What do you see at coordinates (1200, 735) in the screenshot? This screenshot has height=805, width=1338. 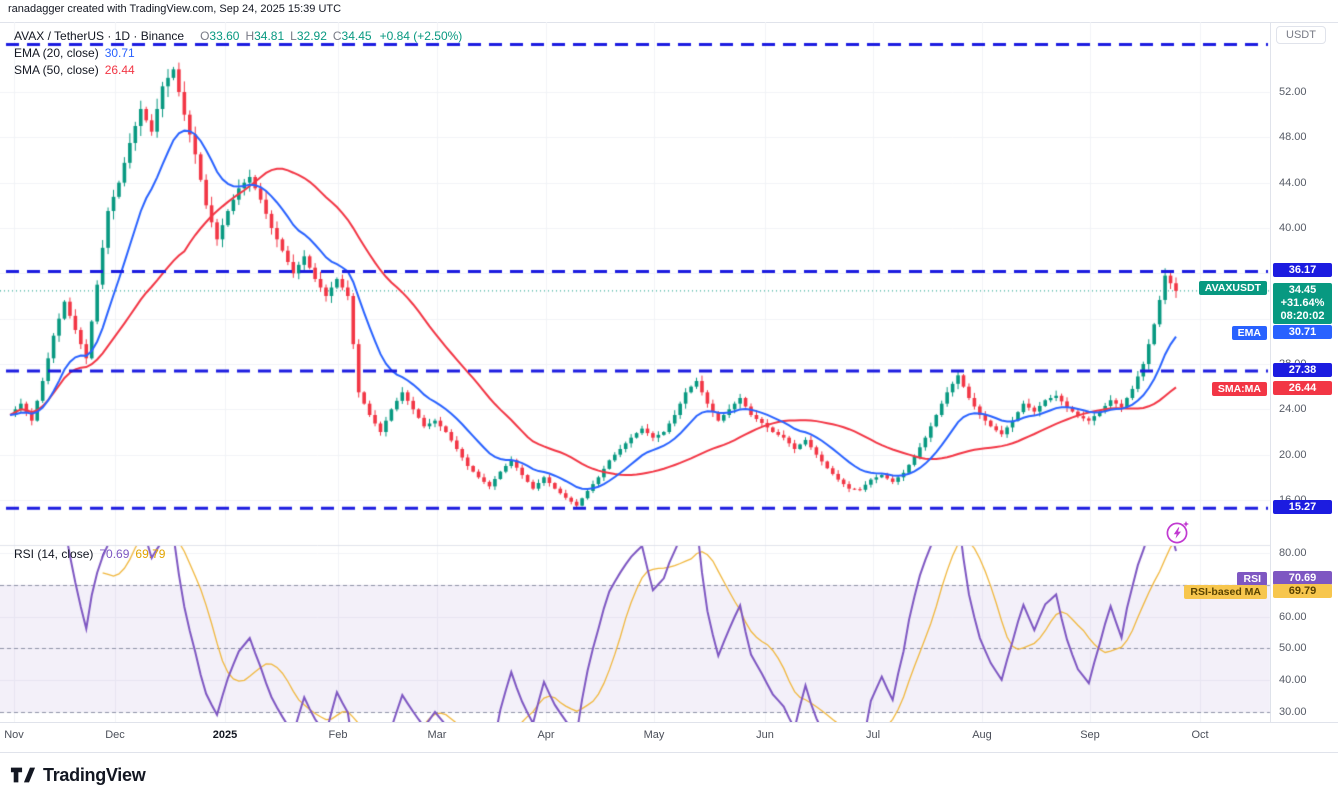 I see `time-axis-label-oct: Oct` at bounding box center [1200, 735].